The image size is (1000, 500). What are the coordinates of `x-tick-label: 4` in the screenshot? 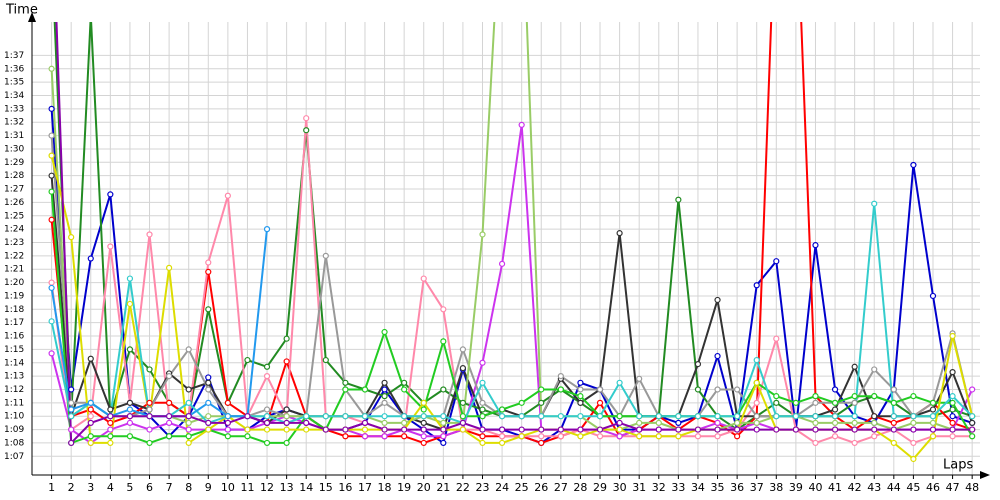 It's located at (110, 487).